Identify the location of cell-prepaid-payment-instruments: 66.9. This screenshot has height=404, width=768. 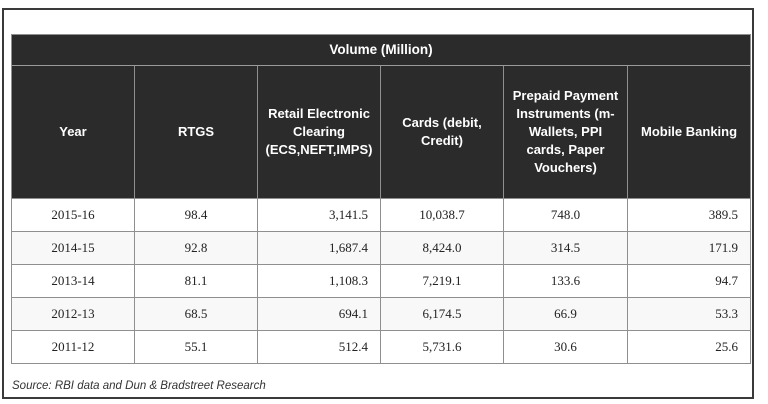
(565, 314).